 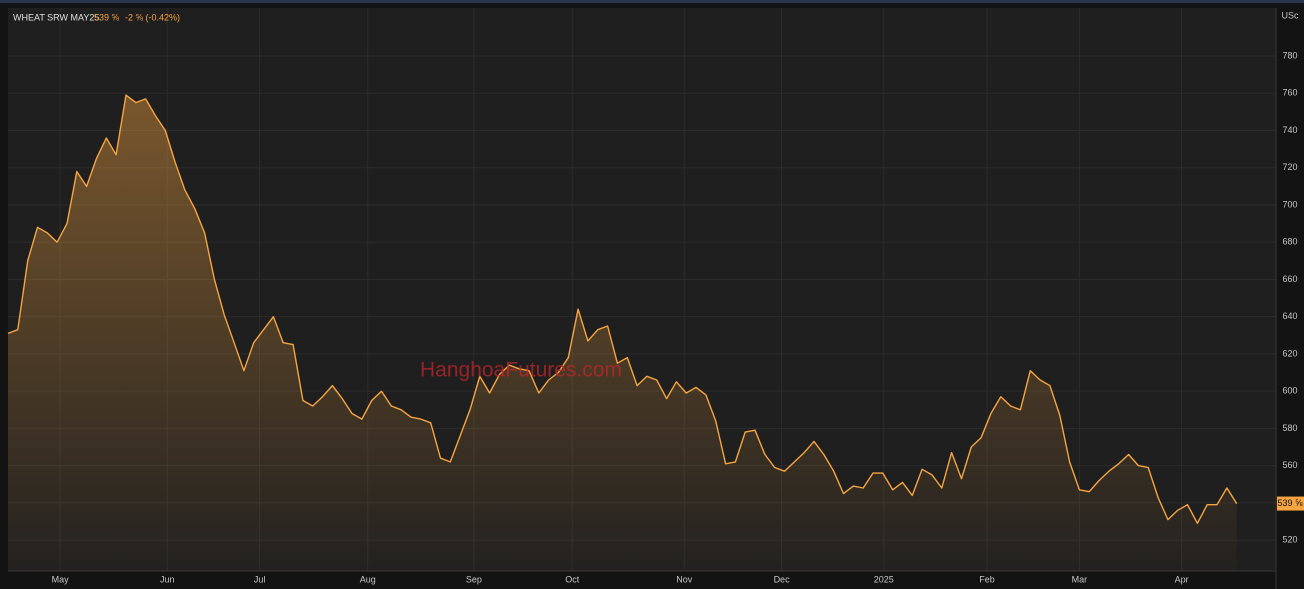 What do you see at coordinates (1289, 242) in the screenshot?
I see `y-tick-label: 680` at bounding box center [1289, 242].